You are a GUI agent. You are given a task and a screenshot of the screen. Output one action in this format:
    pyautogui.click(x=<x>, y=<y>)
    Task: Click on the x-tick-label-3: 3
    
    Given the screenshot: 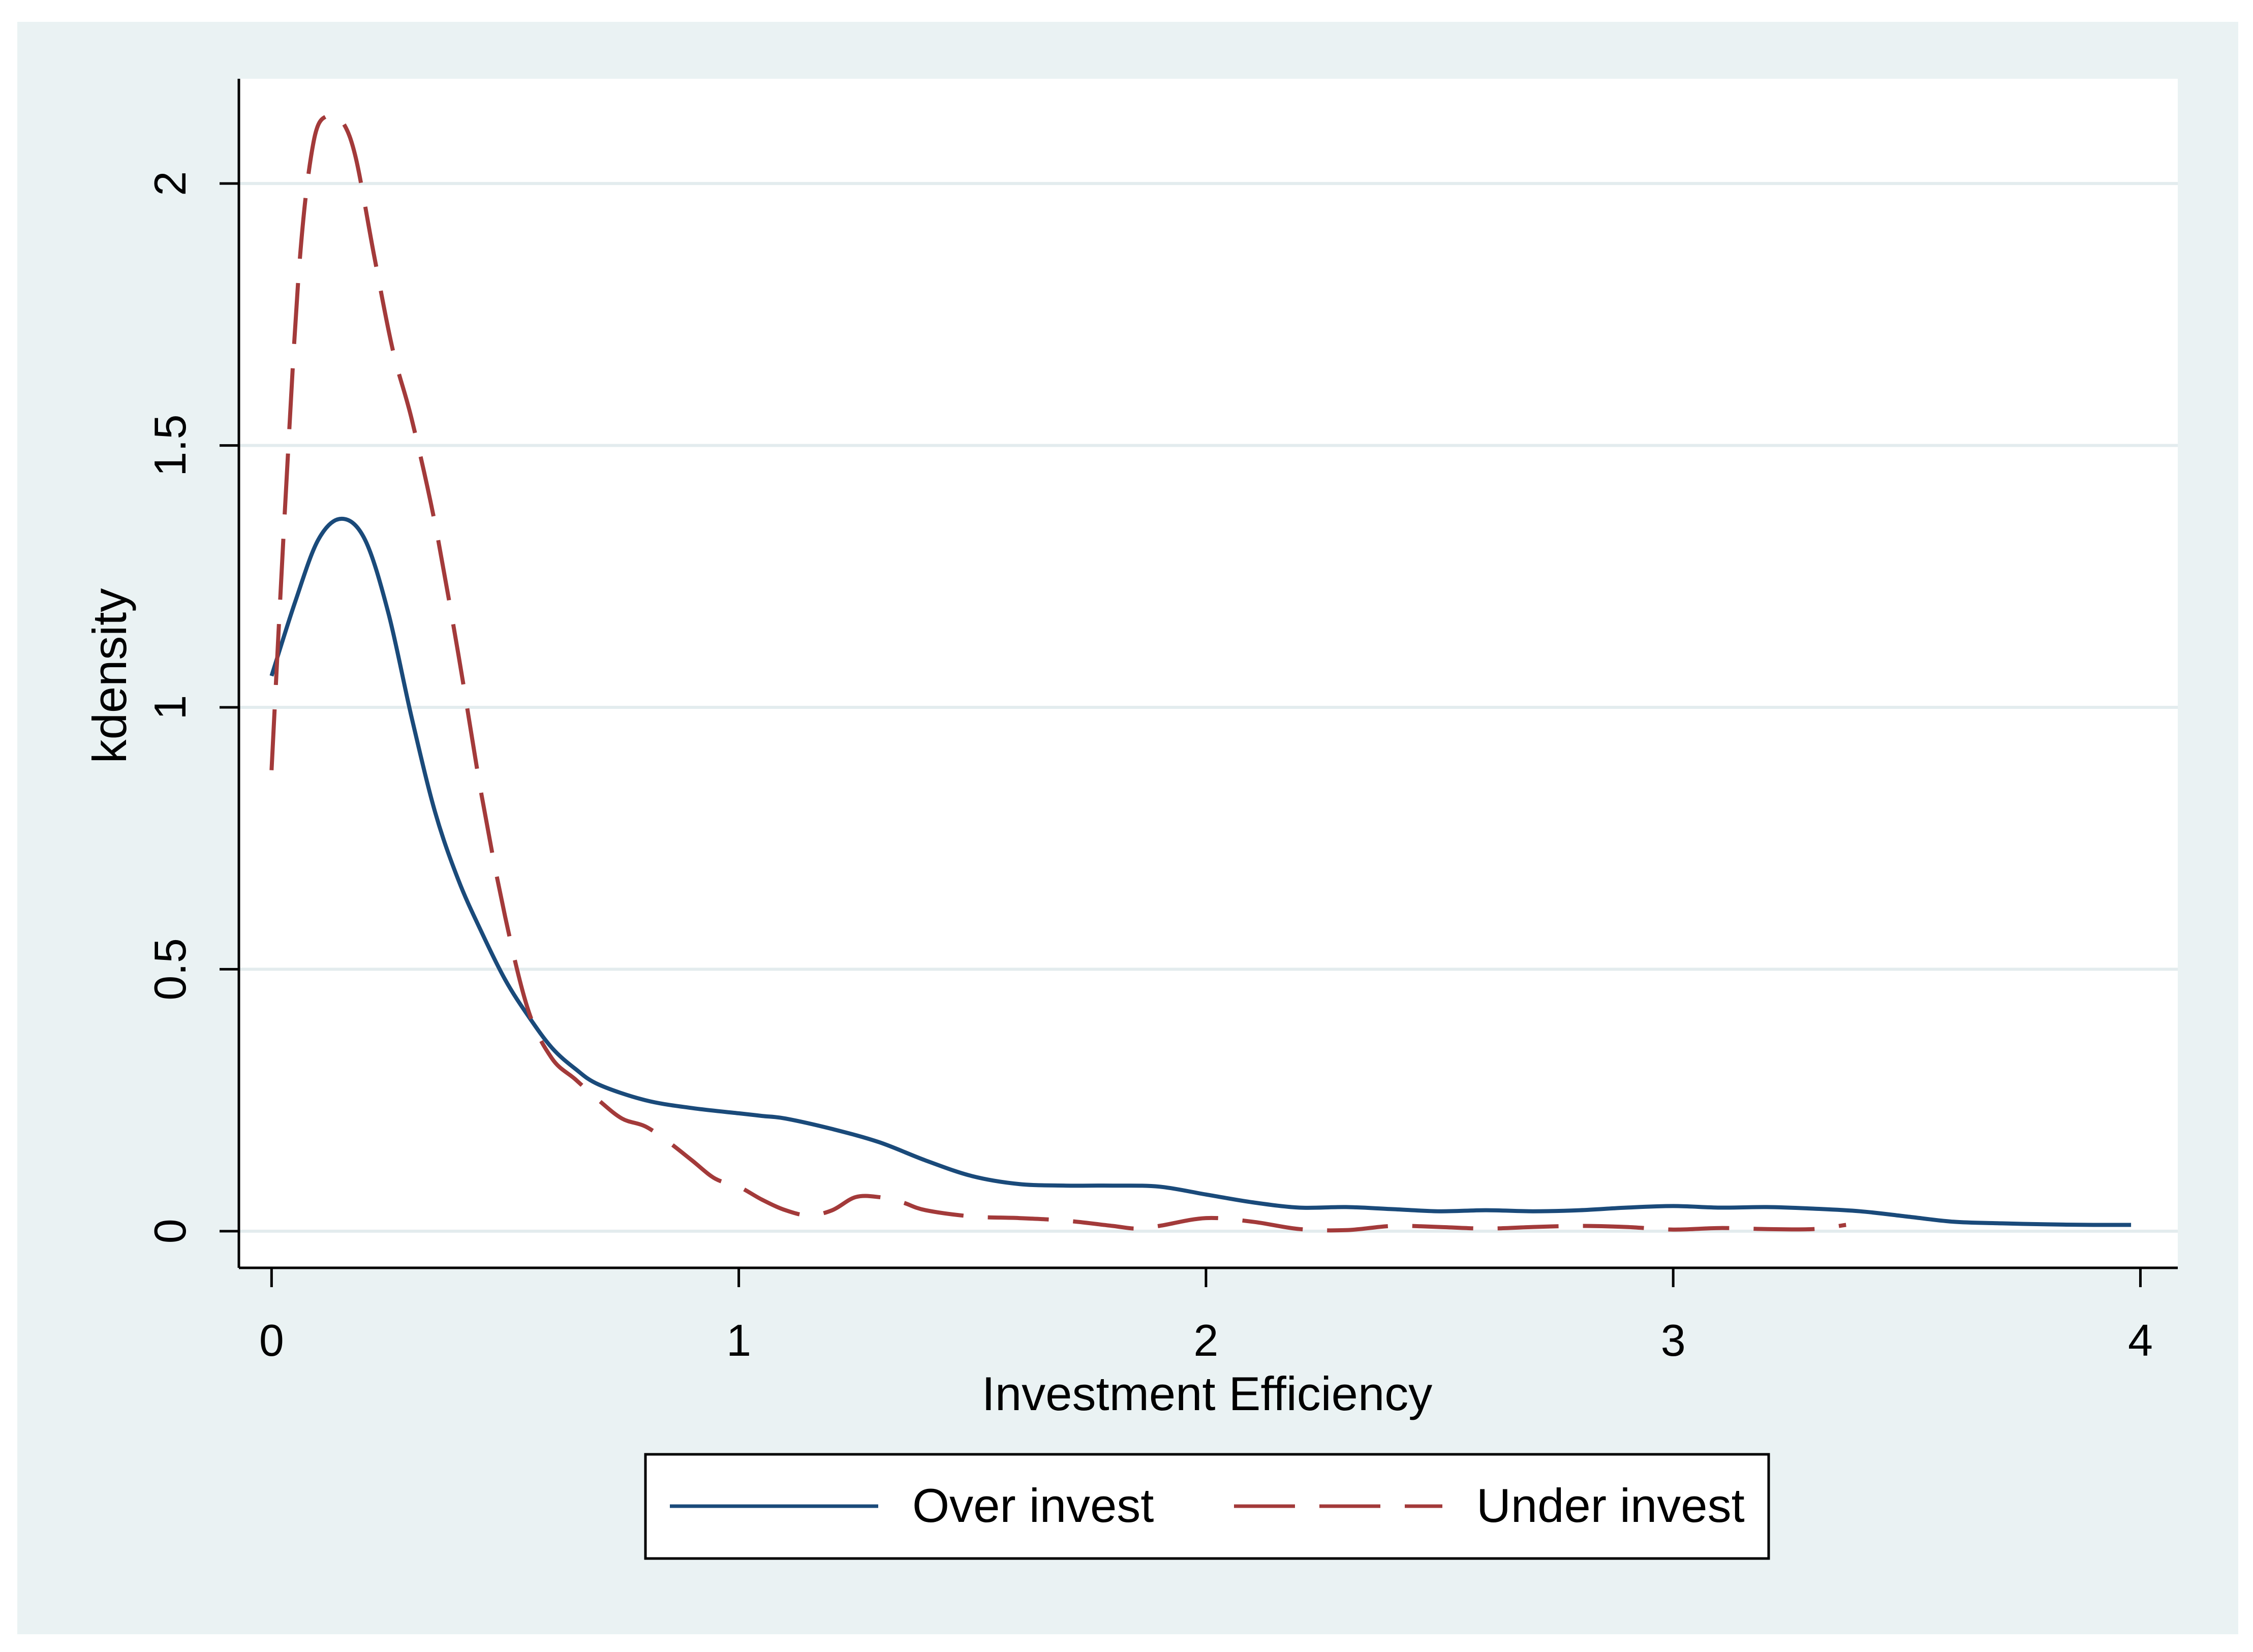 What is the action you would take?
    pyautogui.click(x=1674, y=1340)
    